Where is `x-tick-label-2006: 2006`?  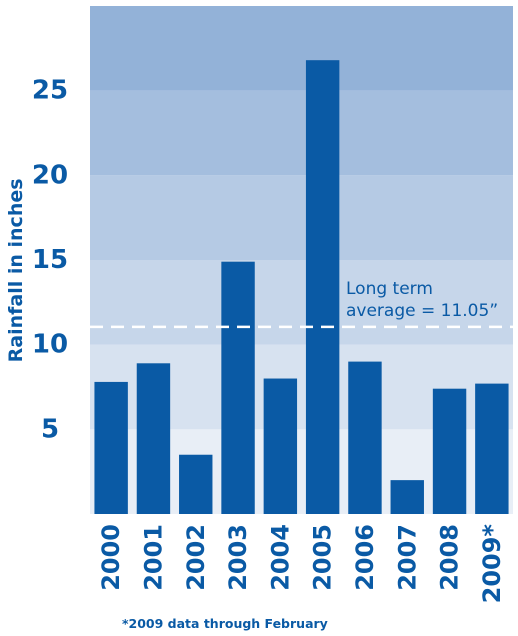
x-tick-label-2006: 2006 is located at coordinates (365, 557).